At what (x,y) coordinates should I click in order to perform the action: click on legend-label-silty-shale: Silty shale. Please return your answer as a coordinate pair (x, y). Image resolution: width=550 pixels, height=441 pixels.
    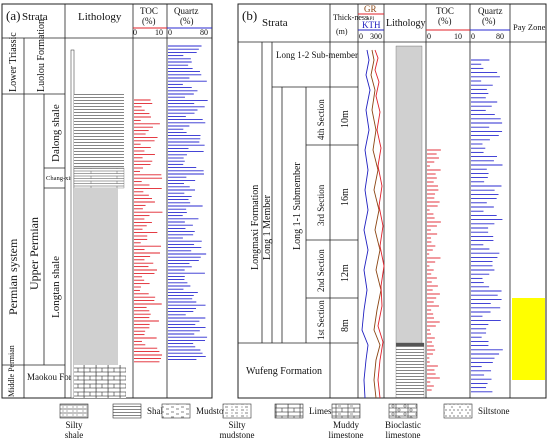
    Looking at the image, I should click on (74, 430).